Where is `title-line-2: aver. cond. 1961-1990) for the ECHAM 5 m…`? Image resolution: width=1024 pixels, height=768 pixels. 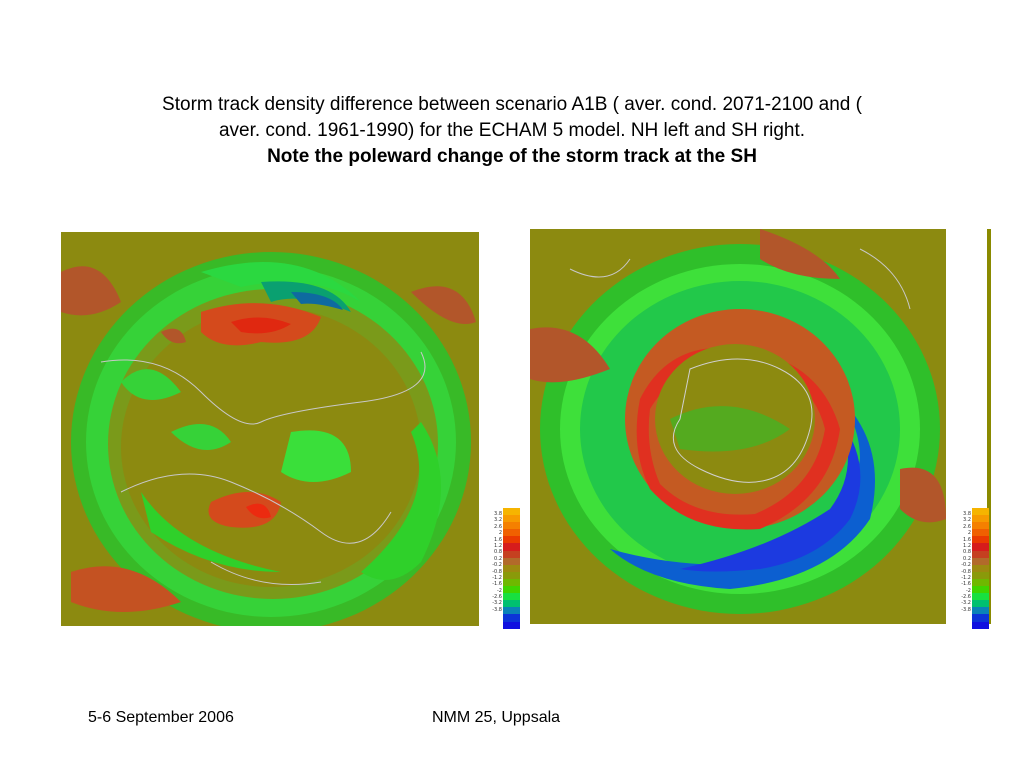 title-line-2: aver. cond. 1961-1990) for the ECHAM 5 m… is located at coordinates (512, 130).